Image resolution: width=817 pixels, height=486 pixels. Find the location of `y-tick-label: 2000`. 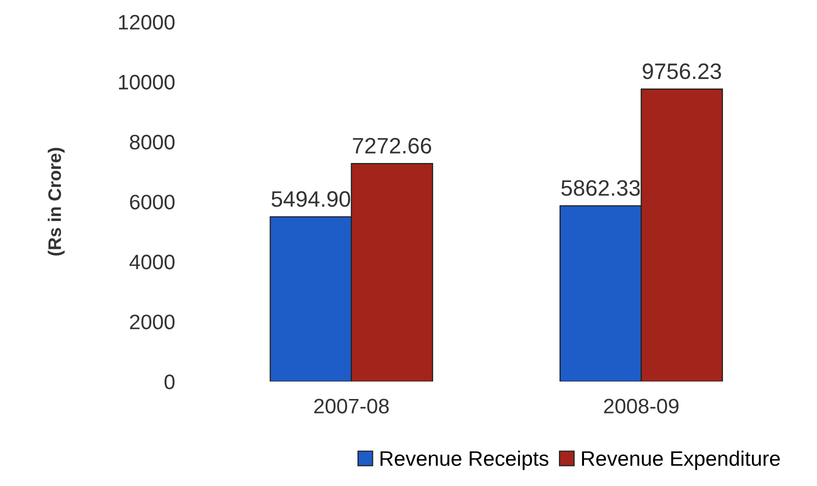

y-tick-label: 2000 is located at coordinates (152, 322).